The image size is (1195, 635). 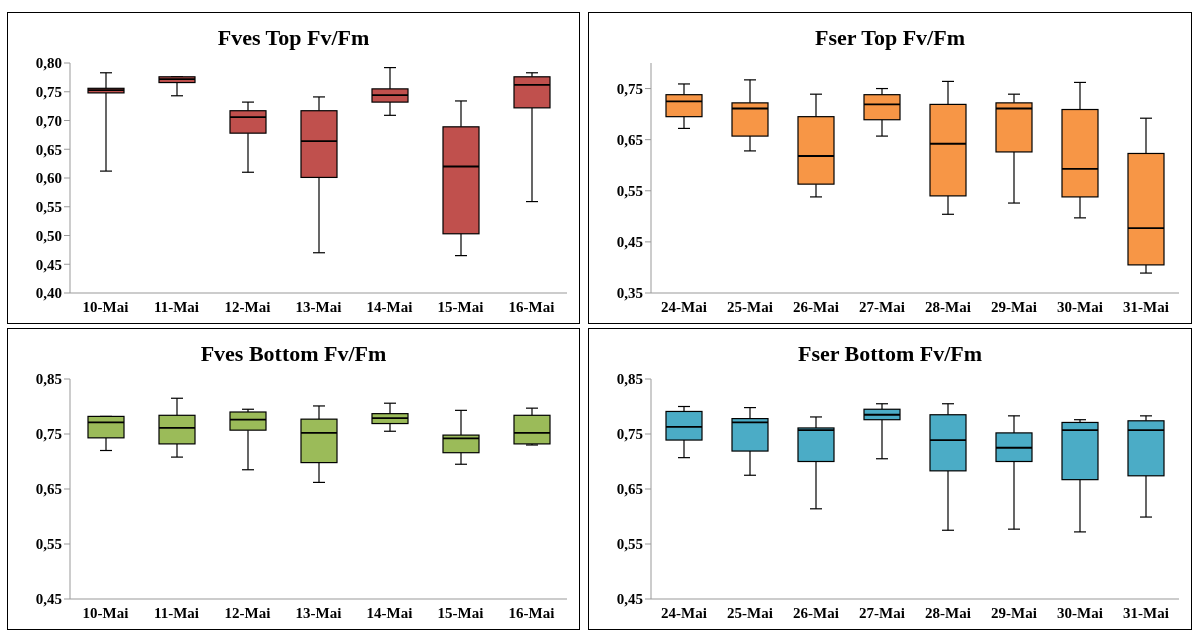 What do you see at coordinates (48, 293) in the screenshot?
I see `y-tick-label: 0,40` at bounding box center [48, 293].